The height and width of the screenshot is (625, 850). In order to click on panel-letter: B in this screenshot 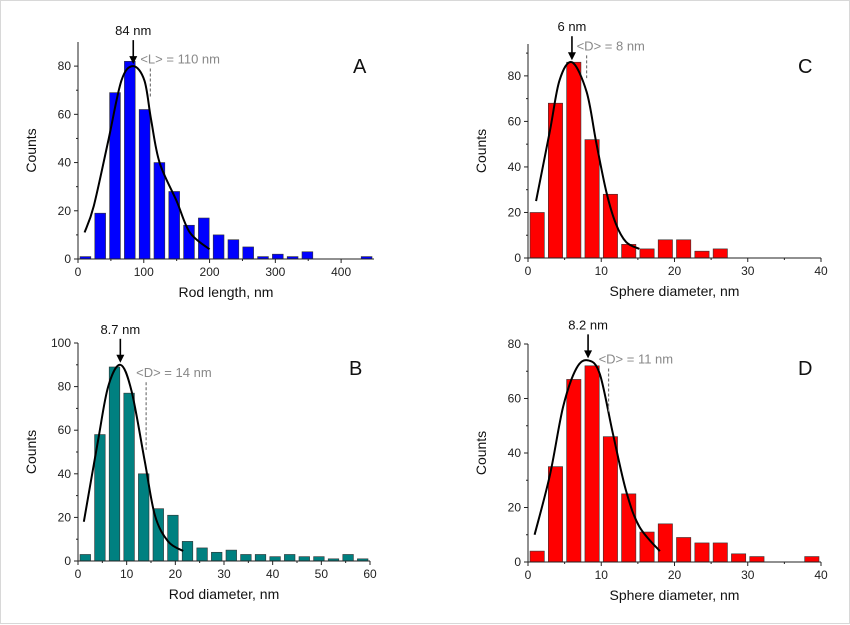, I will do `click(355, 369)`.